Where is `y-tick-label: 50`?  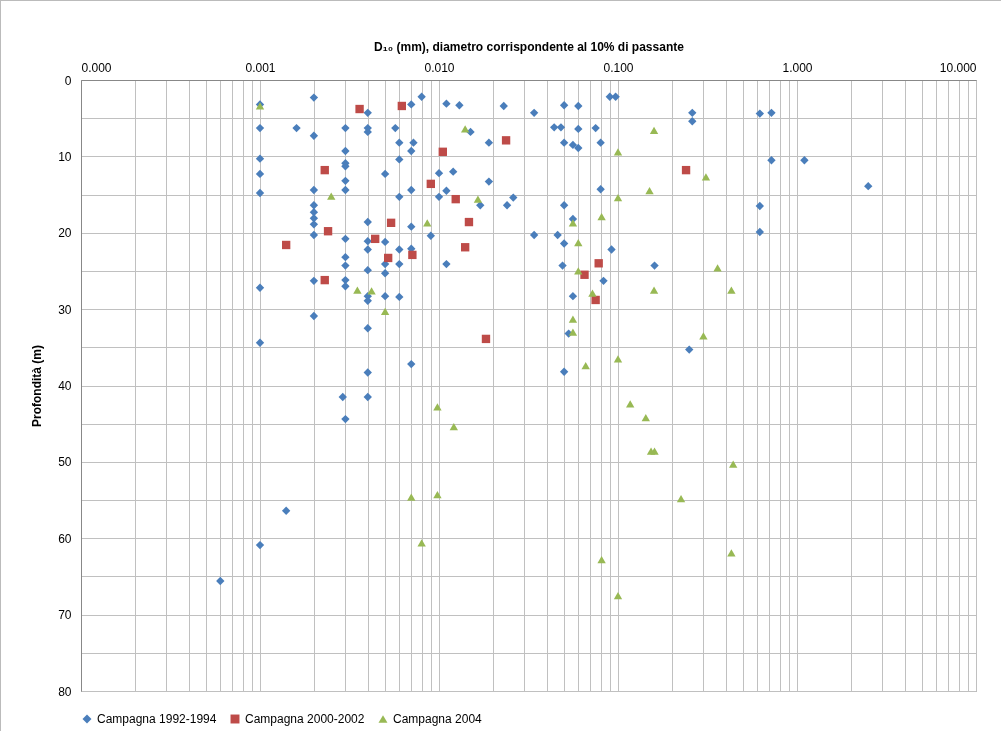 y-tick-label: 50 is located at coordinates (65, 462).